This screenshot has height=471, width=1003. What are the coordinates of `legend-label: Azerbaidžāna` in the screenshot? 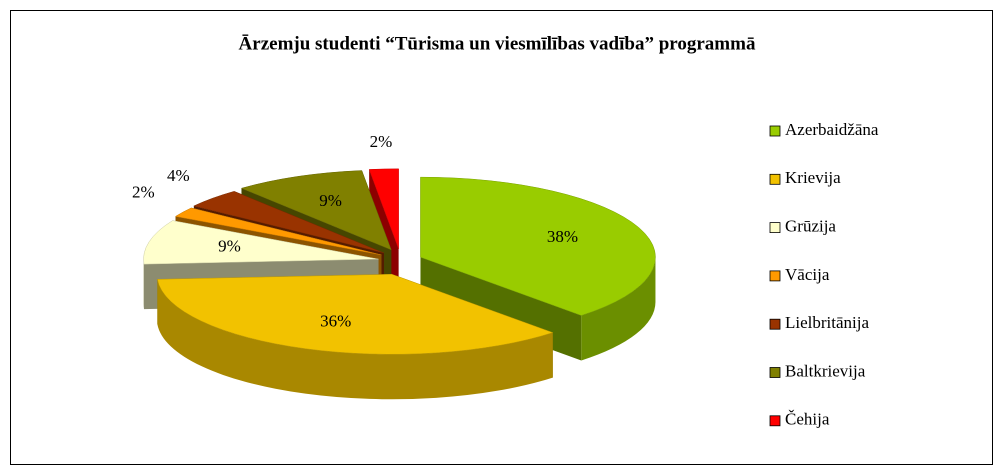 It's located at (832, 129).